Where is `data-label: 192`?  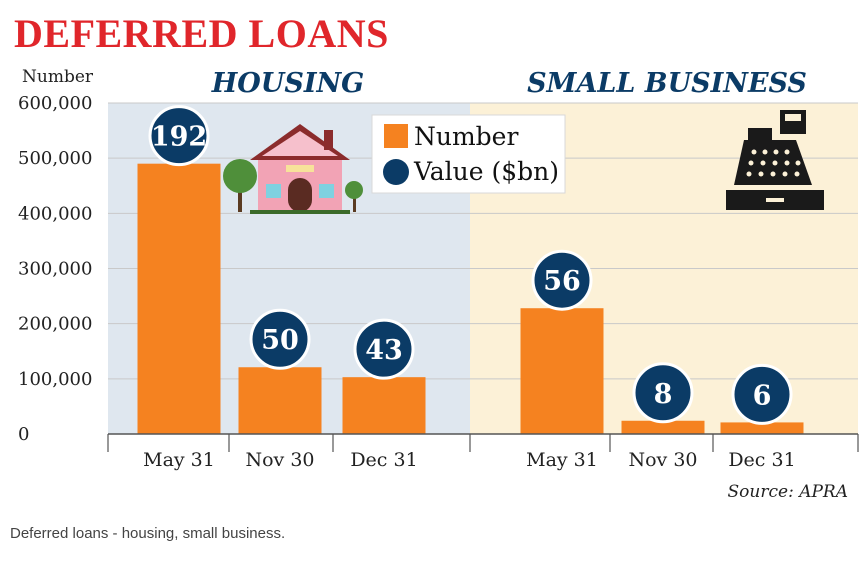
data-label: 192 is located at coordinates (179, 137).